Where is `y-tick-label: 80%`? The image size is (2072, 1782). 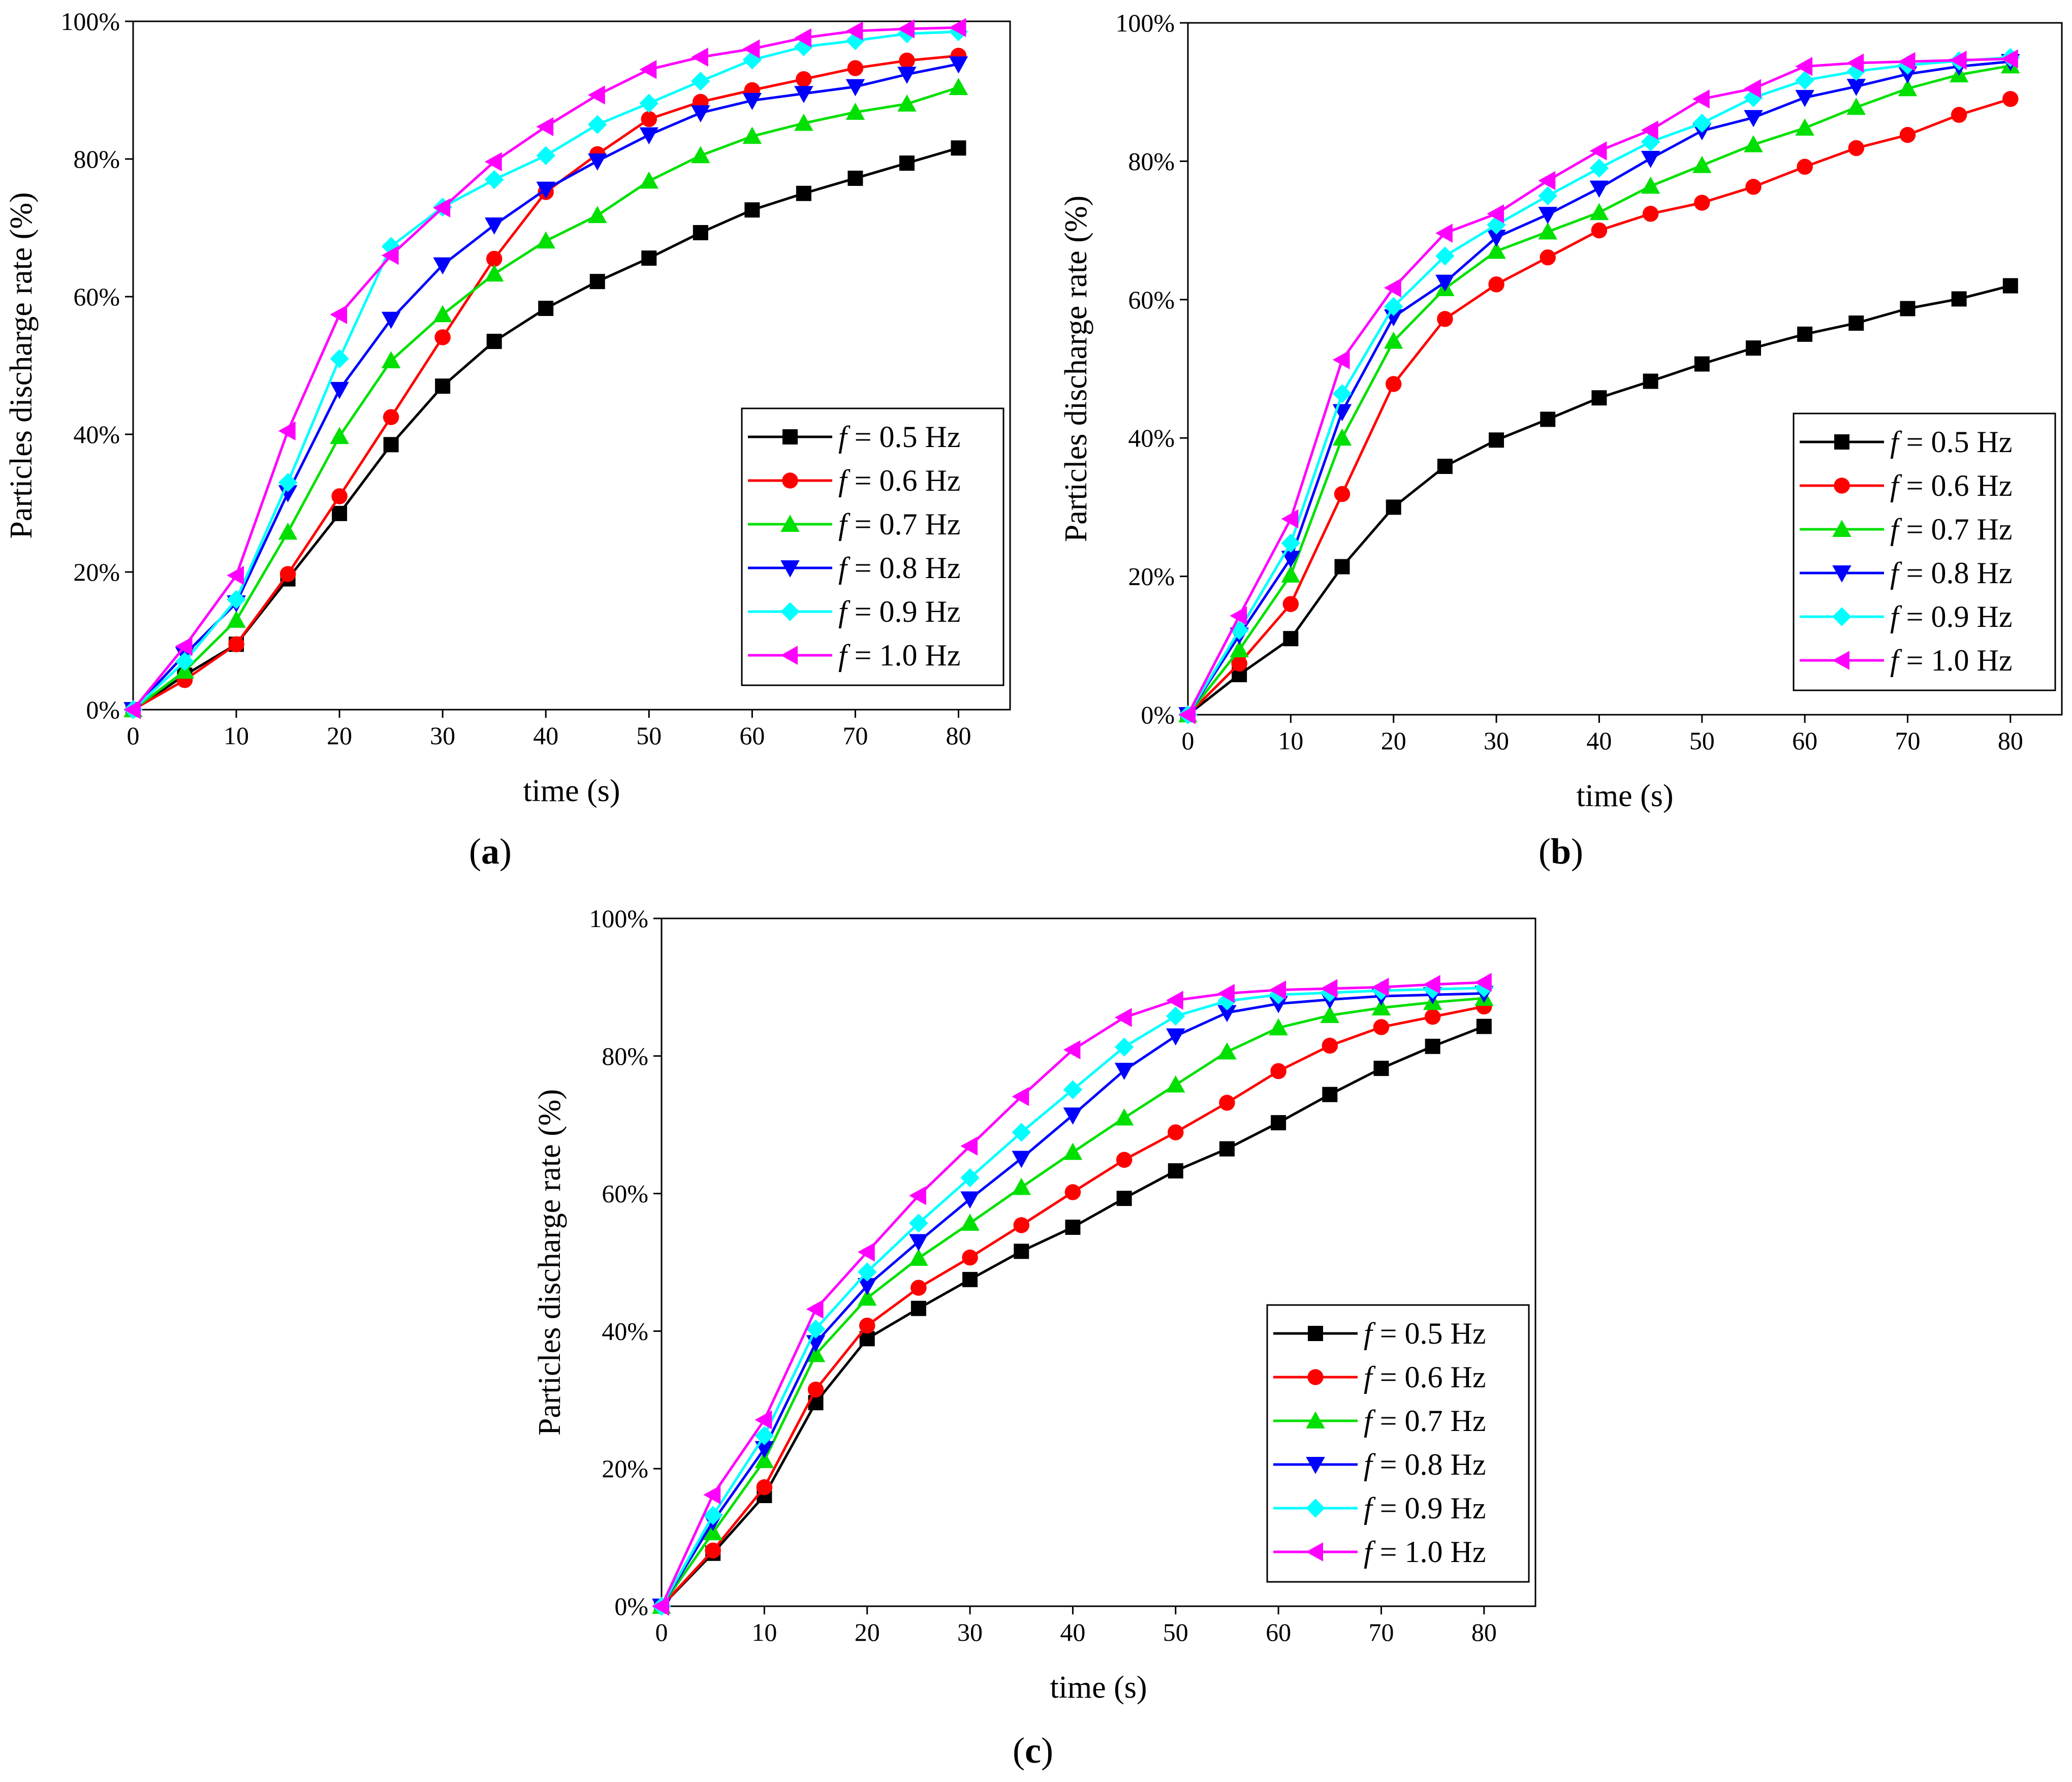
y-tick-label: 80% is located at coordinates (625, 1056).